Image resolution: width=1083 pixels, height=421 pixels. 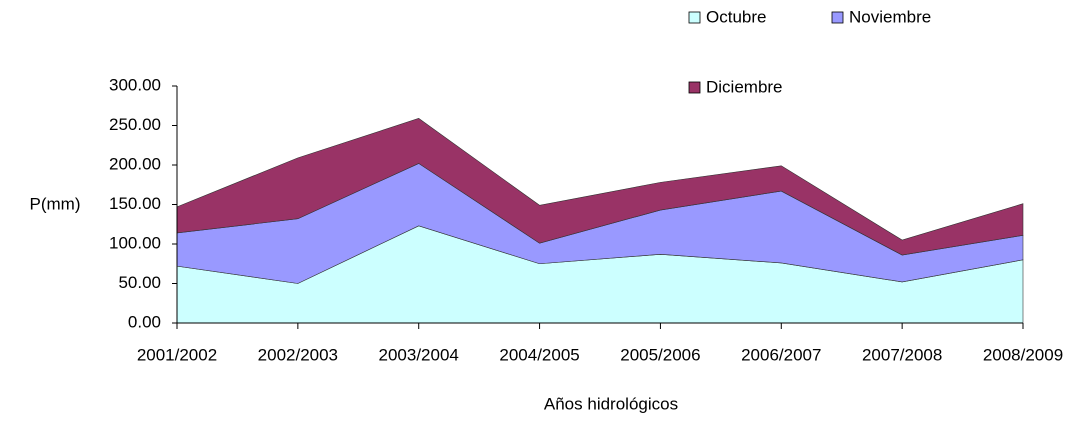 I want to click on x-tick-label: 2001/2002, so click(x=177, y=354).